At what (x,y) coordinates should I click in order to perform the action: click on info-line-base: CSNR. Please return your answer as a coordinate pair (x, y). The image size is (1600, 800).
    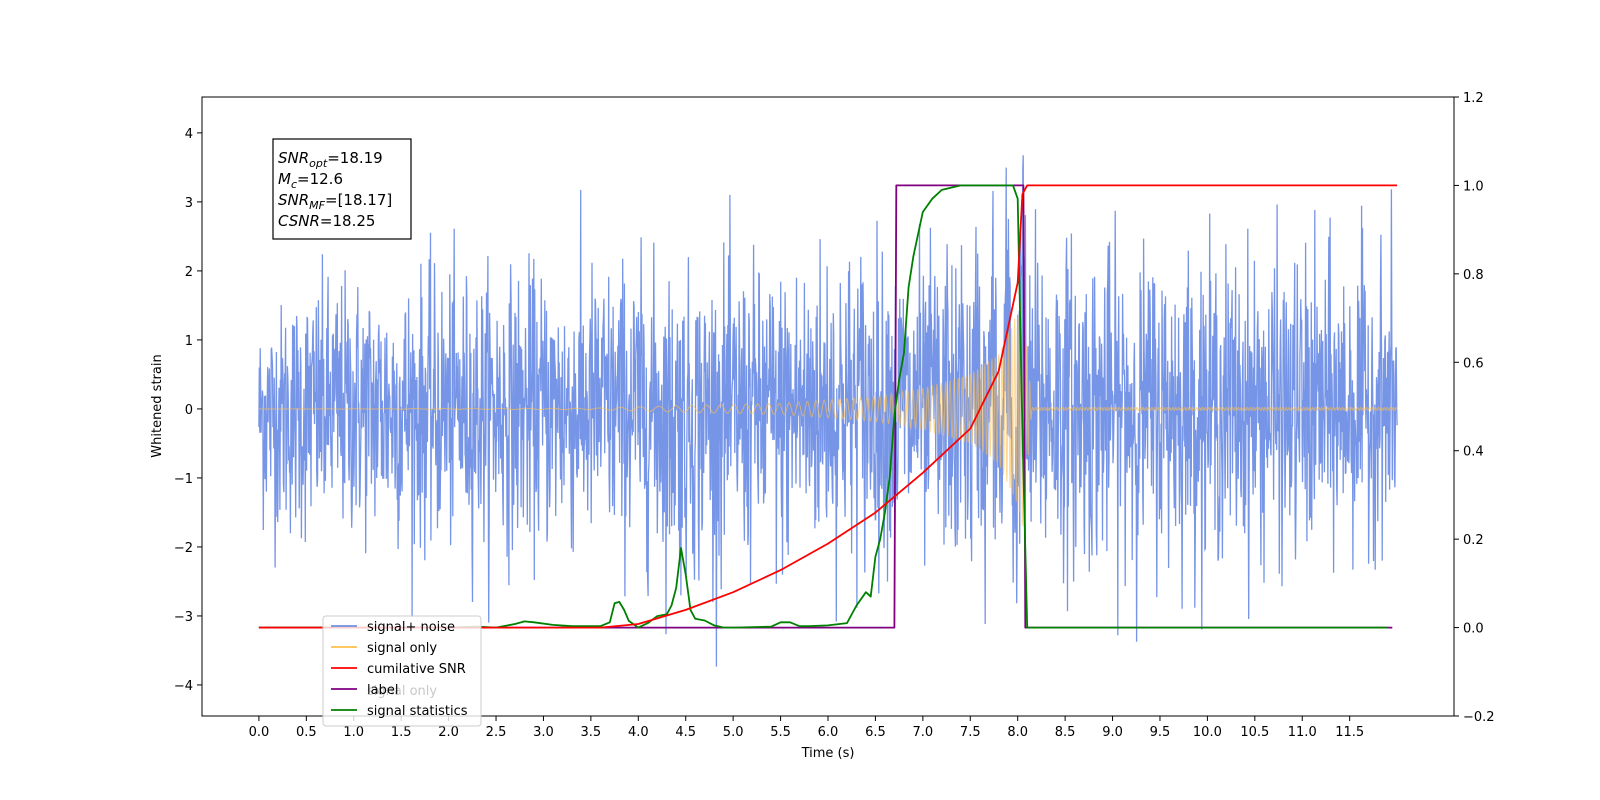
    Looking at the image, I should click on (299, 221).